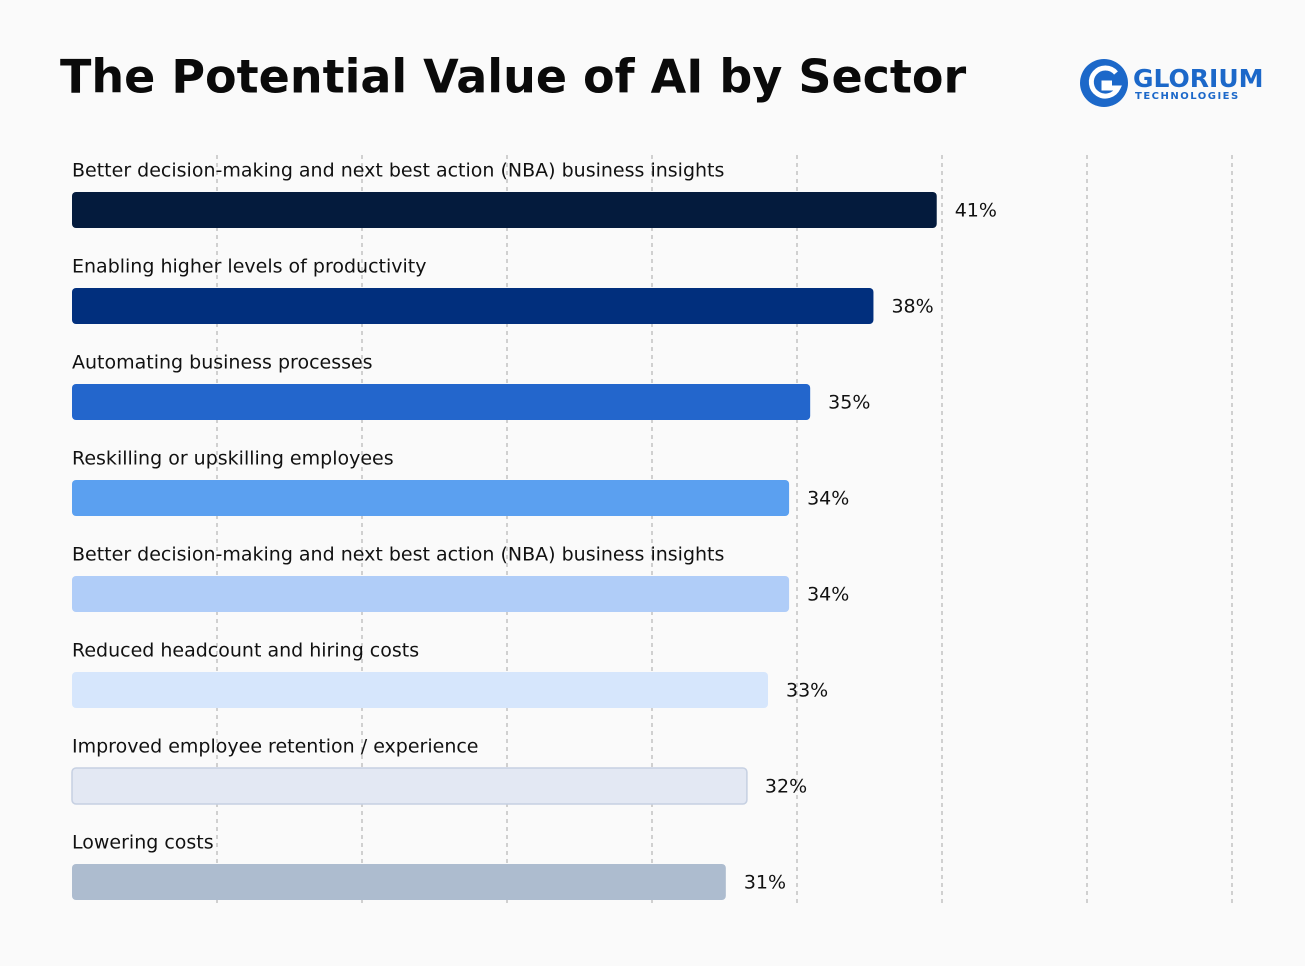 This screenshot has height=966, width=1305. Describe the element at coordinates (1198, 78) in the screenshot. I see `logo-name: GLORIUM` at that location.